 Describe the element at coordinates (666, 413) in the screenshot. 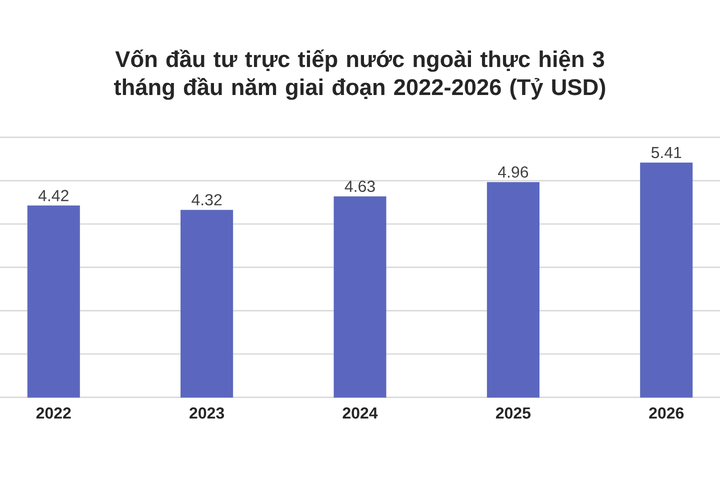

I see `x-tick-label: 2026` at that location.